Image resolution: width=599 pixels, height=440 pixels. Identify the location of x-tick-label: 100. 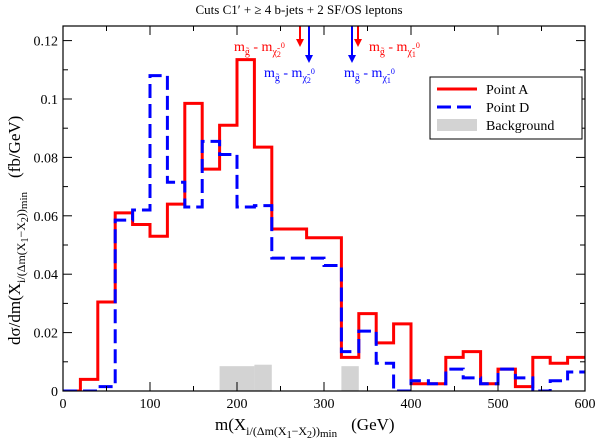
(150, 404).